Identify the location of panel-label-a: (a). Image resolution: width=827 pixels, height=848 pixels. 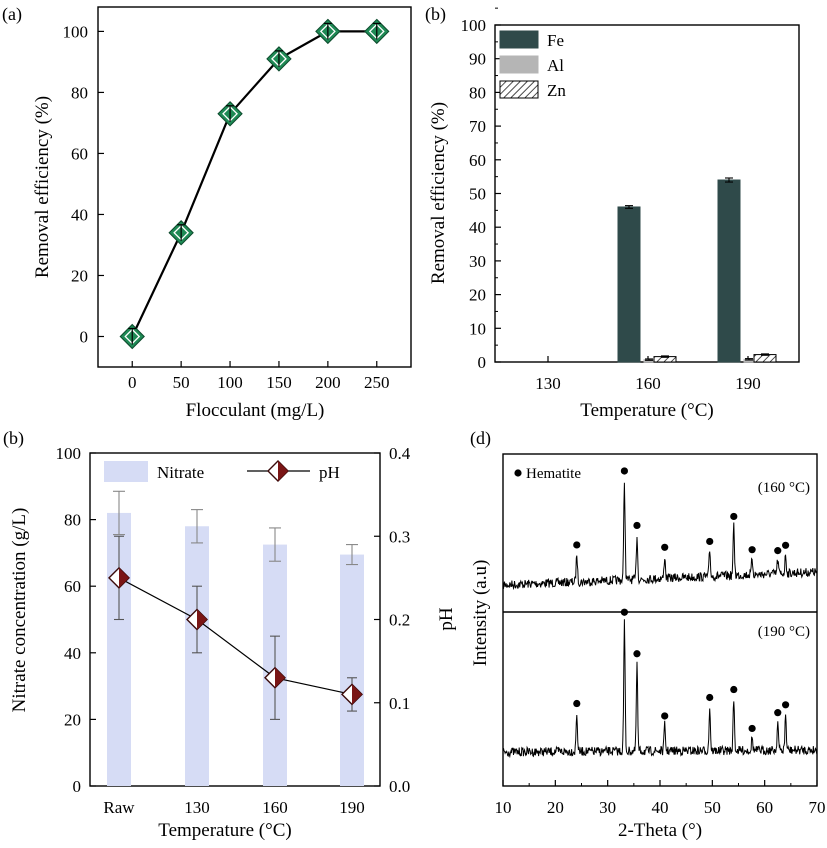
(12, 14).